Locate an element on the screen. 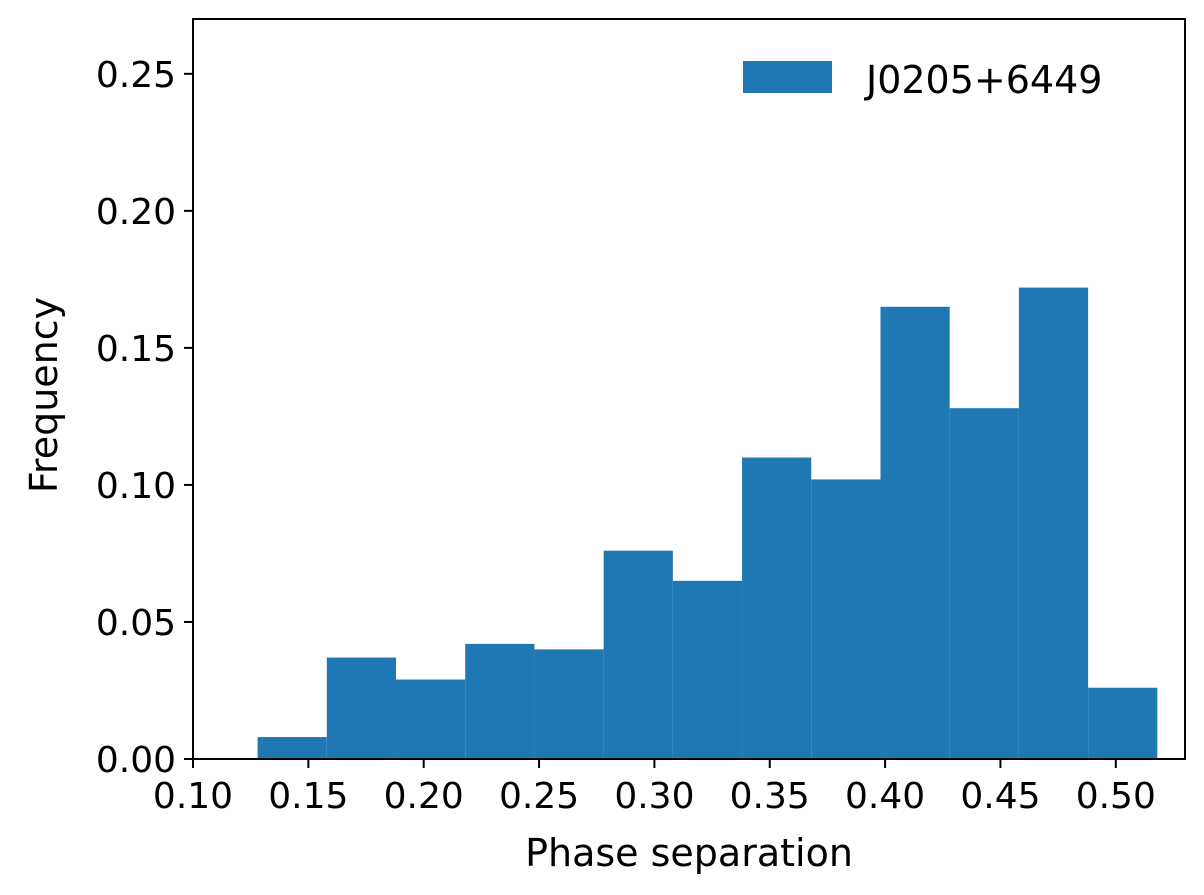 The image size is (1204, 895). x-tick-label: 0.30 is located at coordinates (654, 796).